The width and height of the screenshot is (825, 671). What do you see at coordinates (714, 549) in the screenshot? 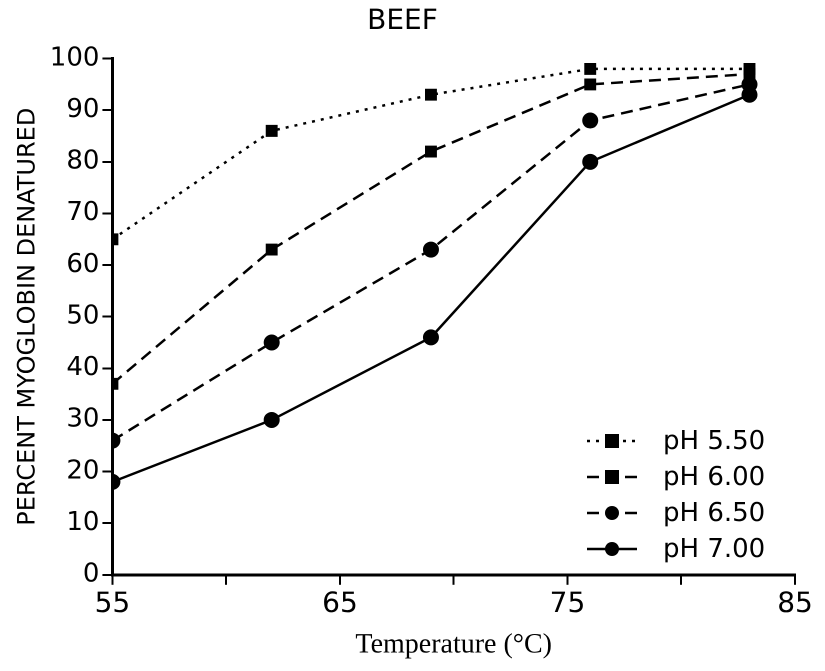
I see `legend-label: pH 7.00` at bounding box center [714, 549].